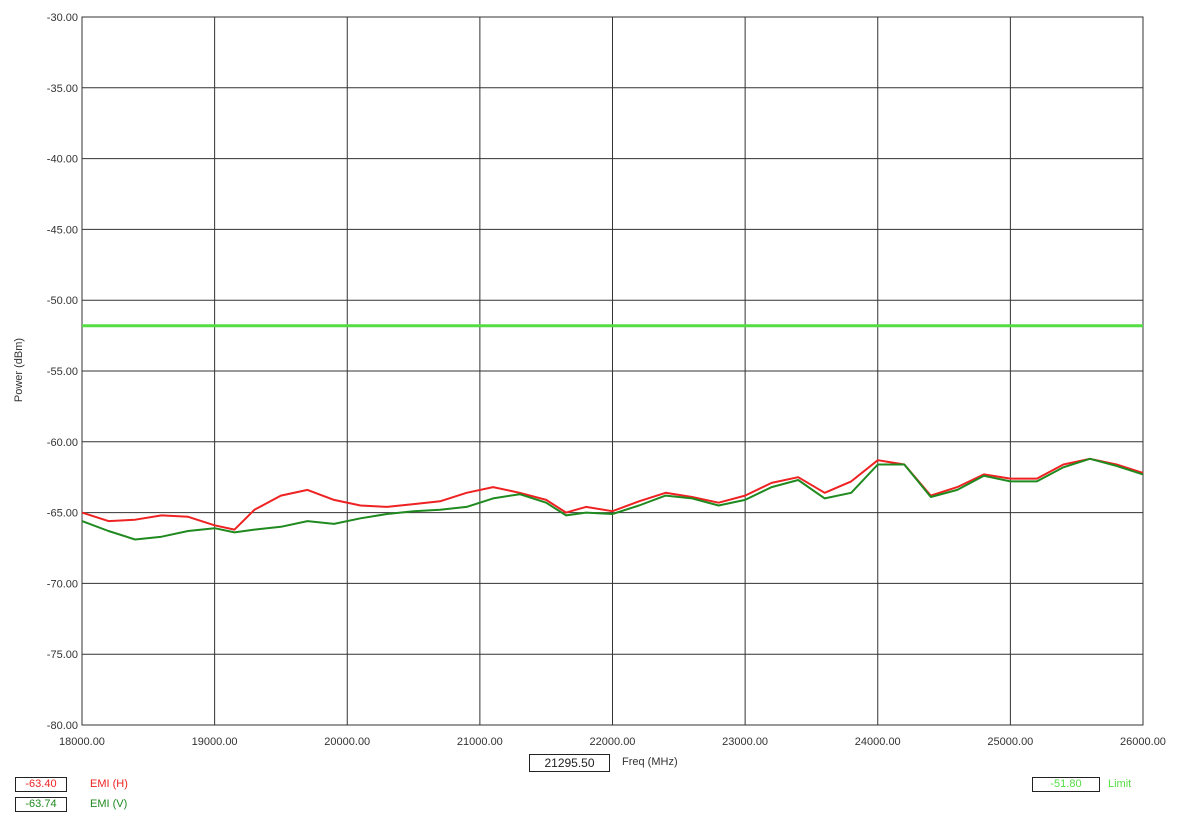  Describe the element at coordinates (62, 230) in the screenshot. I see `y-tick-label: -45.00` at that location.